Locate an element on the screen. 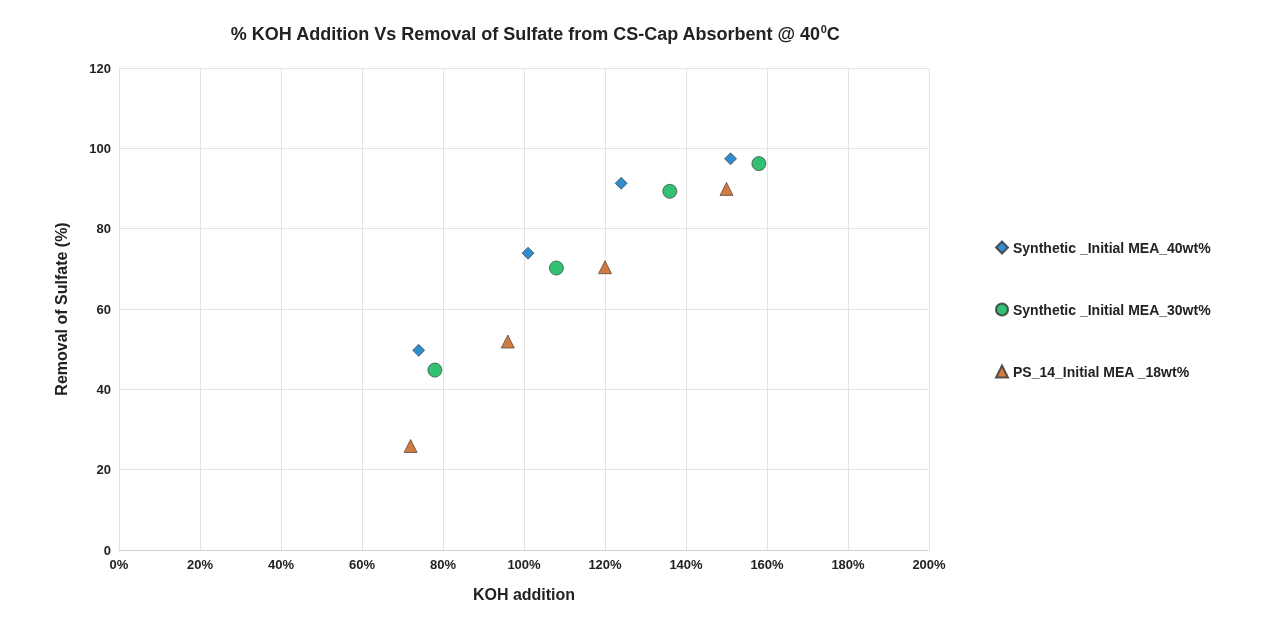 Image resolution: width=1280 pixels, height=619 pixels. legend-label: Synthetic _Initial MEA_40wt% is located at coordinates (1112, 247).